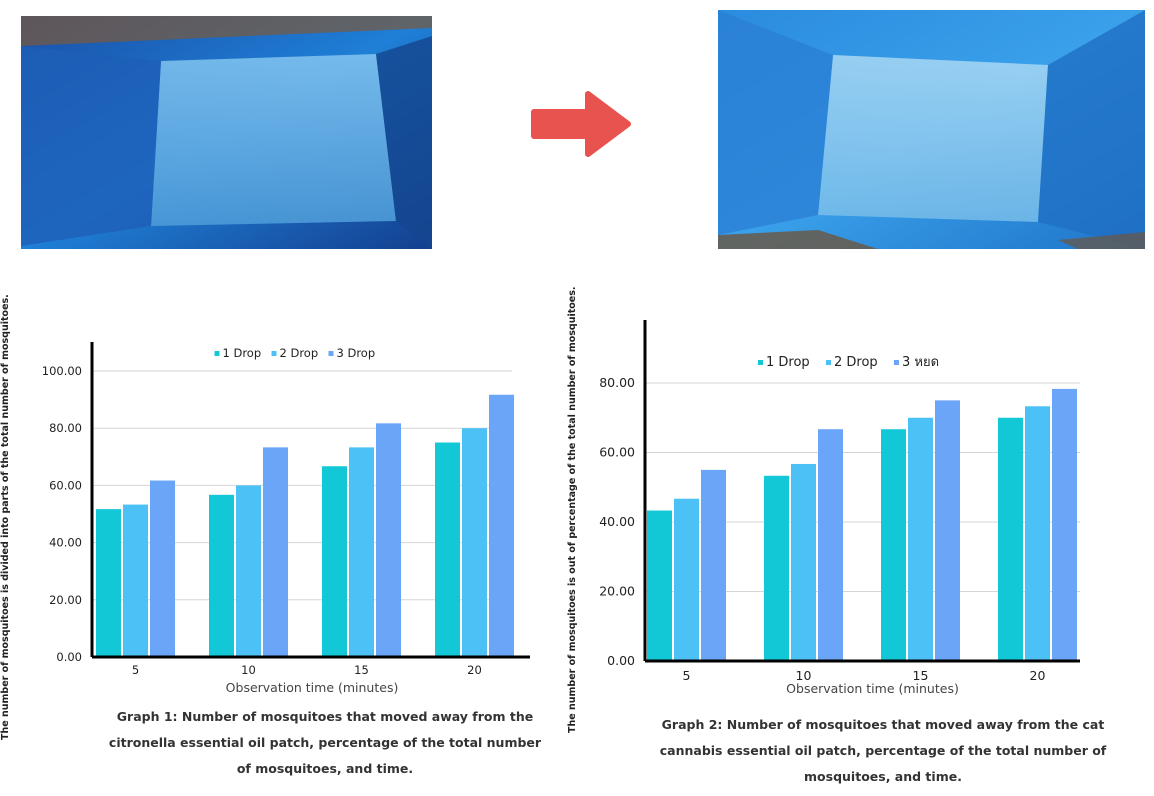 Image resolution: width=1154 pixels, height=796 pixels. What do you see at coordinates (931, 129) in the screenshot?
I see `photo-after` at bounding box center [931, 129].